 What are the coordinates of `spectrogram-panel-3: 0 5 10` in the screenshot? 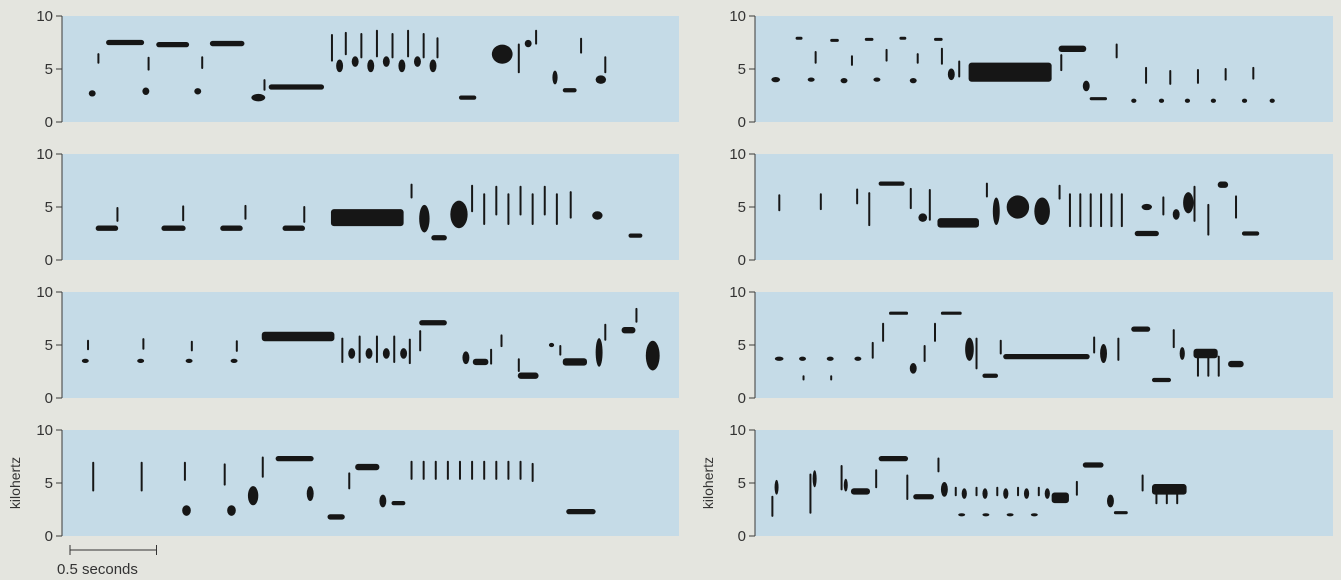 It's located at (357, 345).